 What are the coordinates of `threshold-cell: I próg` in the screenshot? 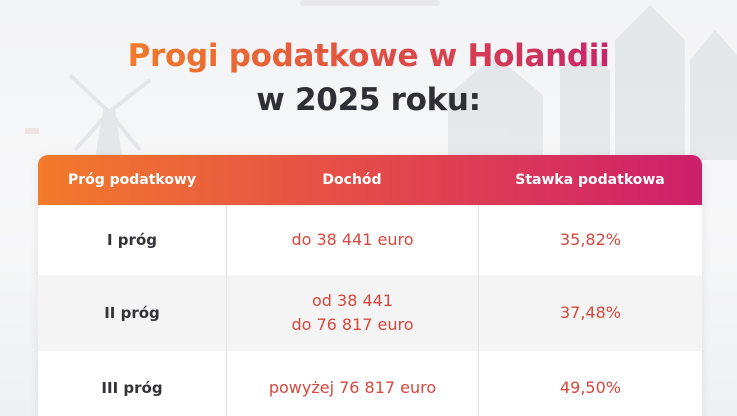 It's located at (132, 240).